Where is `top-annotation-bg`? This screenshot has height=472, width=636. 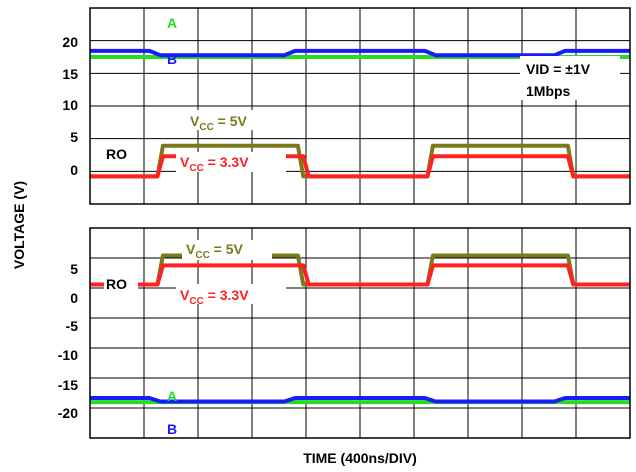
top-annotation-bg is located at coordinates (570, 78).